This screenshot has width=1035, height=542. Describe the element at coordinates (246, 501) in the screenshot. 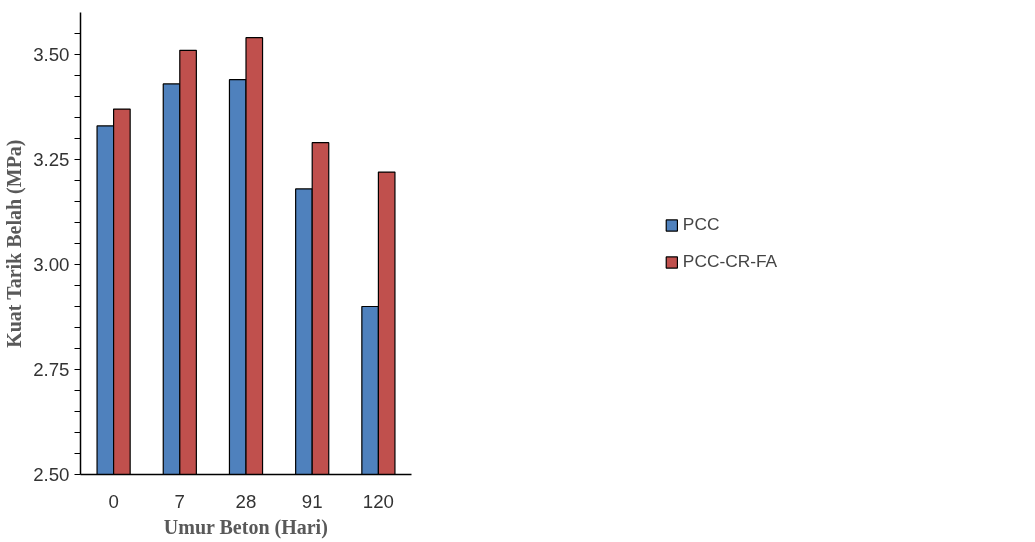

I see `x-tick-label: 28` at that location.